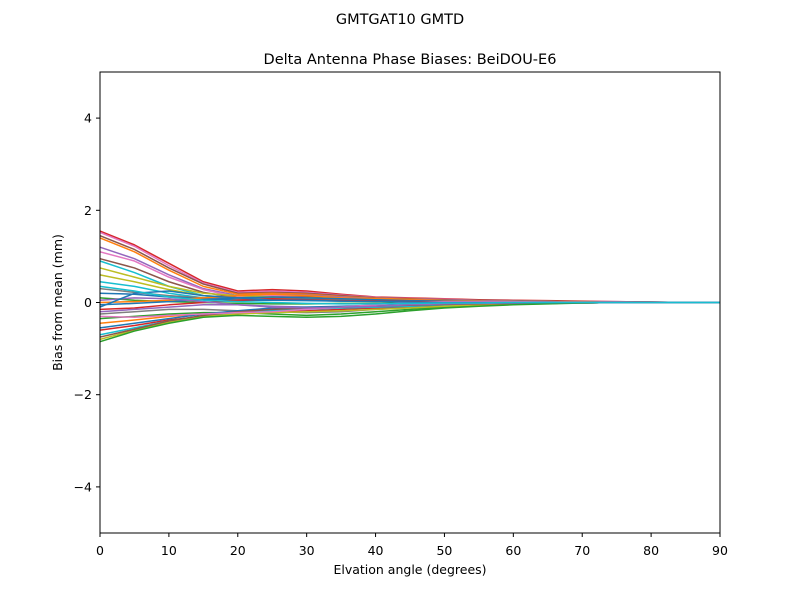 The width and height of the screenshot is (800, 600). What do you see at coordinates (412, 545) in the screenshot?
I see `x-axis: 0 10 20 30 40 50 60 70 80 90` at bounding box center [412, 545].